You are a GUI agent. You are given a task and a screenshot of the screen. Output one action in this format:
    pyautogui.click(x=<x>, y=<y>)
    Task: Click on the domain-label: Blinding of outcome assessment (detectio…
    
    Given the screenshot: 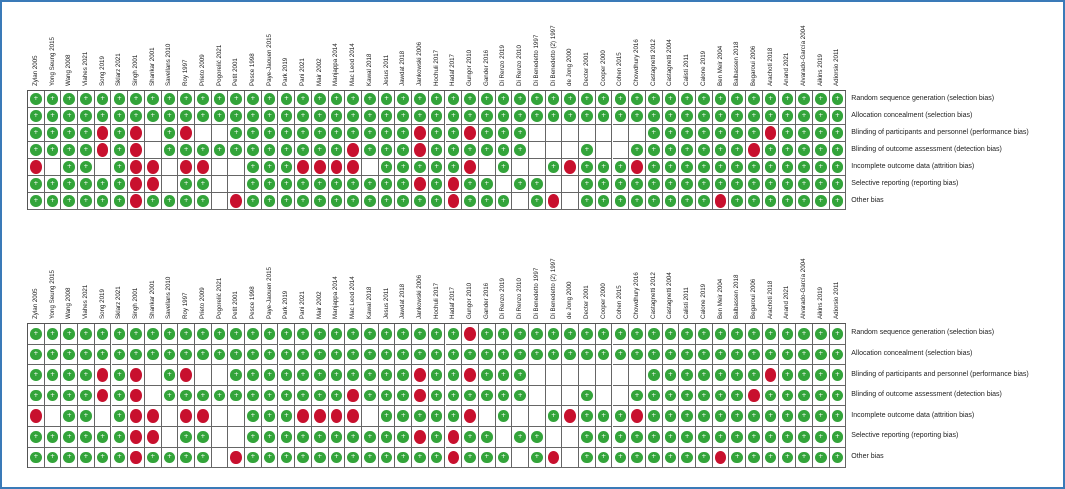 What is the action you would take?
    pyautogui.click(x=926, y=149)
    